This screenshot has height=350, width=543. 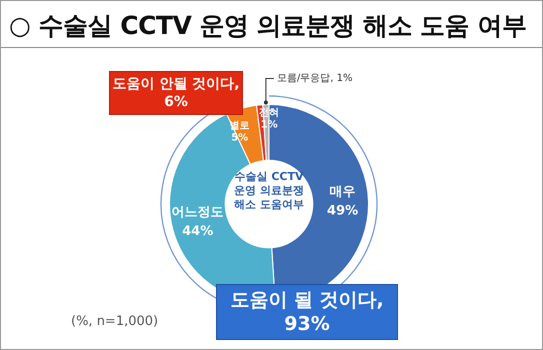 I want to click on text: (%, n=1,000), so click(x=114, y=321).